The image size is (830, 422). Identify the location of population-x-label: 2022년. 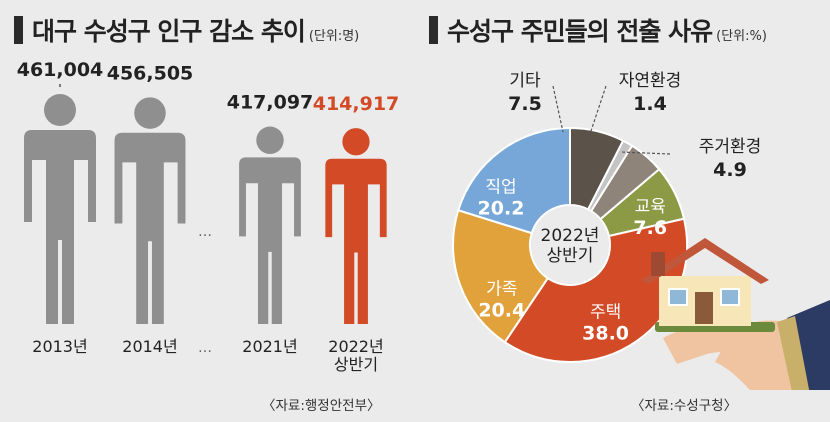
(355, 346).